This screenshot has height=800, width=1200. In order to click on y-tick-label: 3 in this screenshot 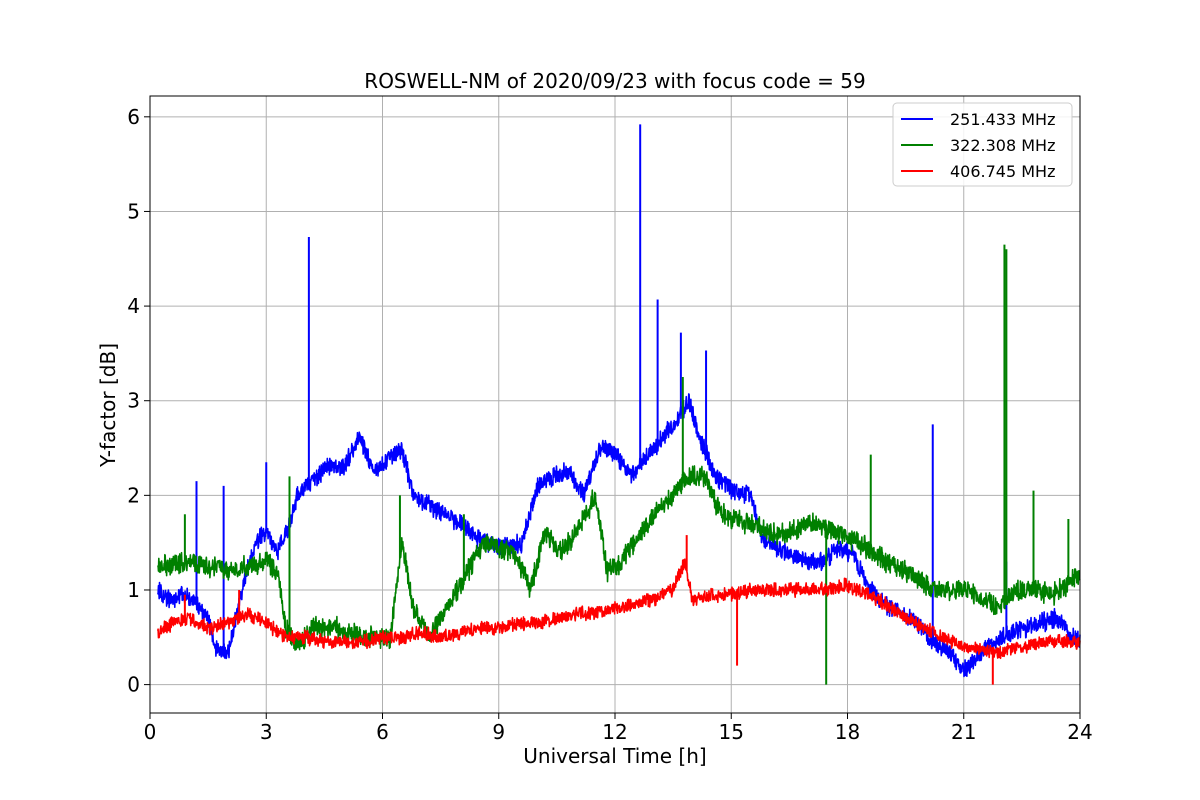, I will do `click(133, 401)`.